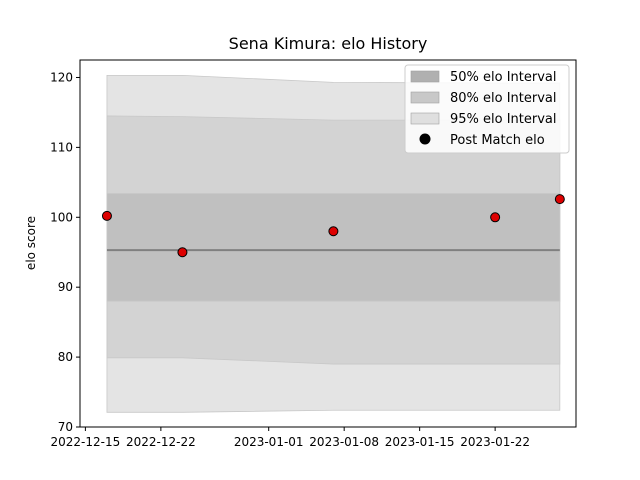 This screenshot has width=640, height=480. What do you see at coordinates (61, 77) in the screenshot?
I see `y-tick-label-120: 120` at bounding box center [61, 77].